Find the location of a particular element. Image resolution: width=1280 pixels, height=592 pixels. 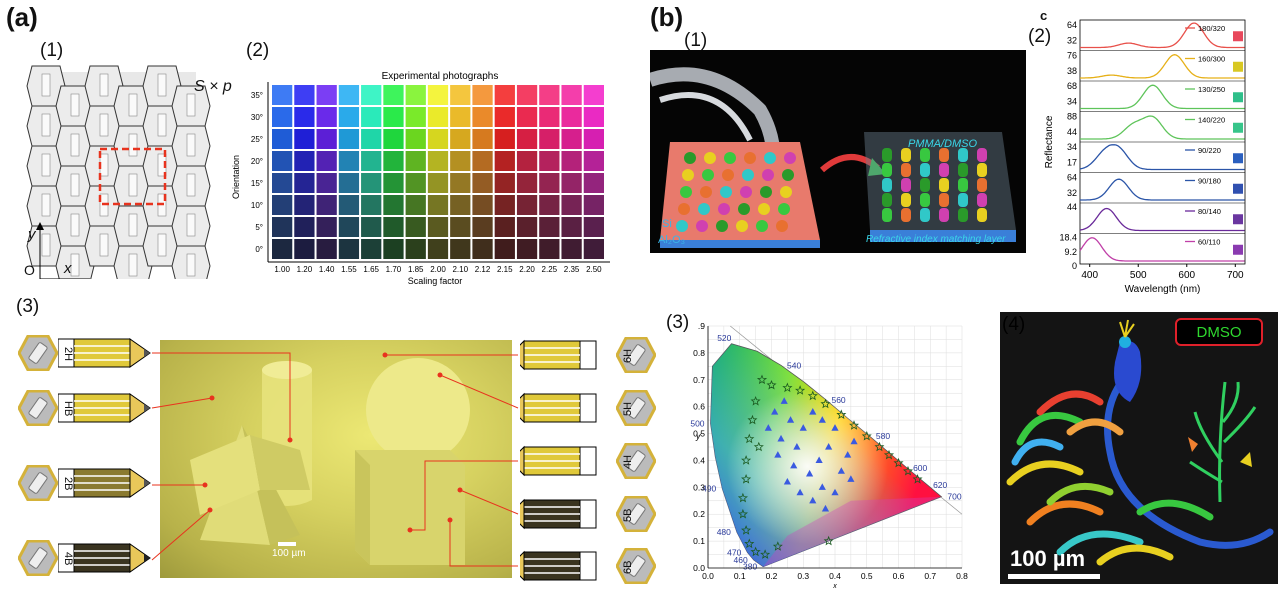

b2-legend: 160/300 is located at coordinates (1211, 59).